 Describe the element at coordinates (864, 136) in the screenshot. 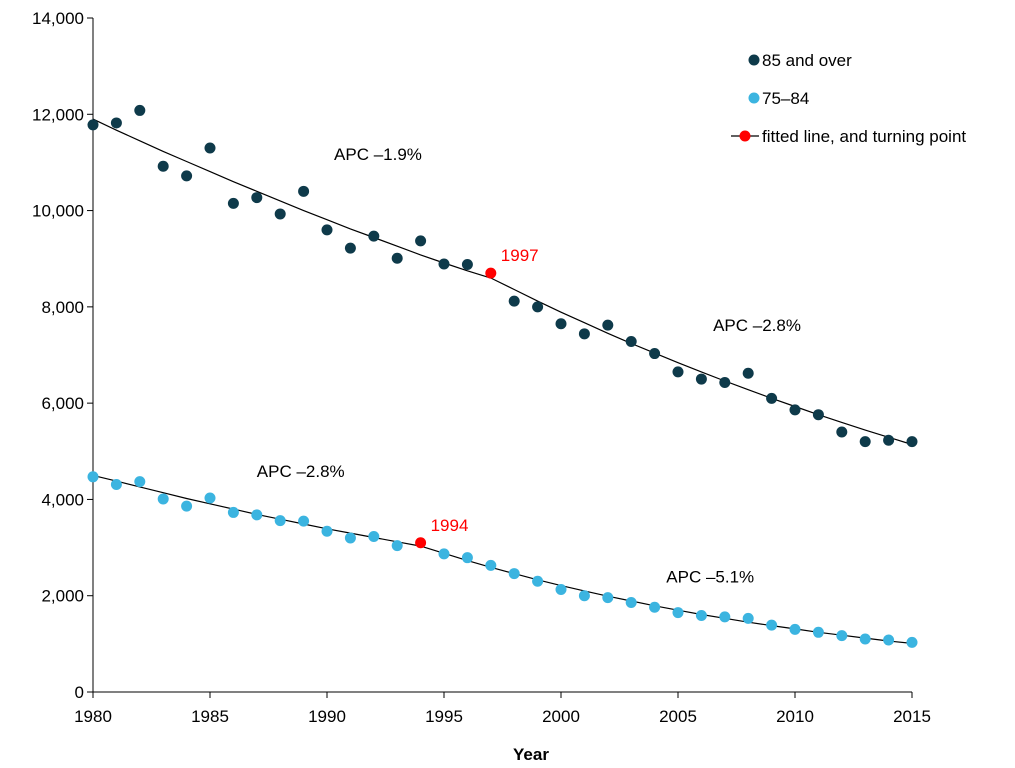

I see `legend-label: fitted line, and turning point` at that location.